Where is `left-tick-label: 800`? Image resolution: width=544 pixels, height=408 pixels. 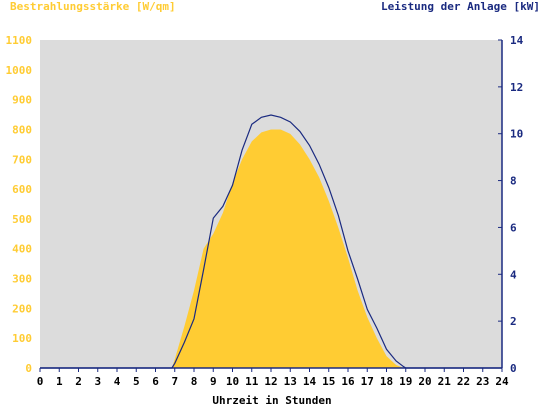 left-tick-label: 800 is located at coordinates (22, 129).